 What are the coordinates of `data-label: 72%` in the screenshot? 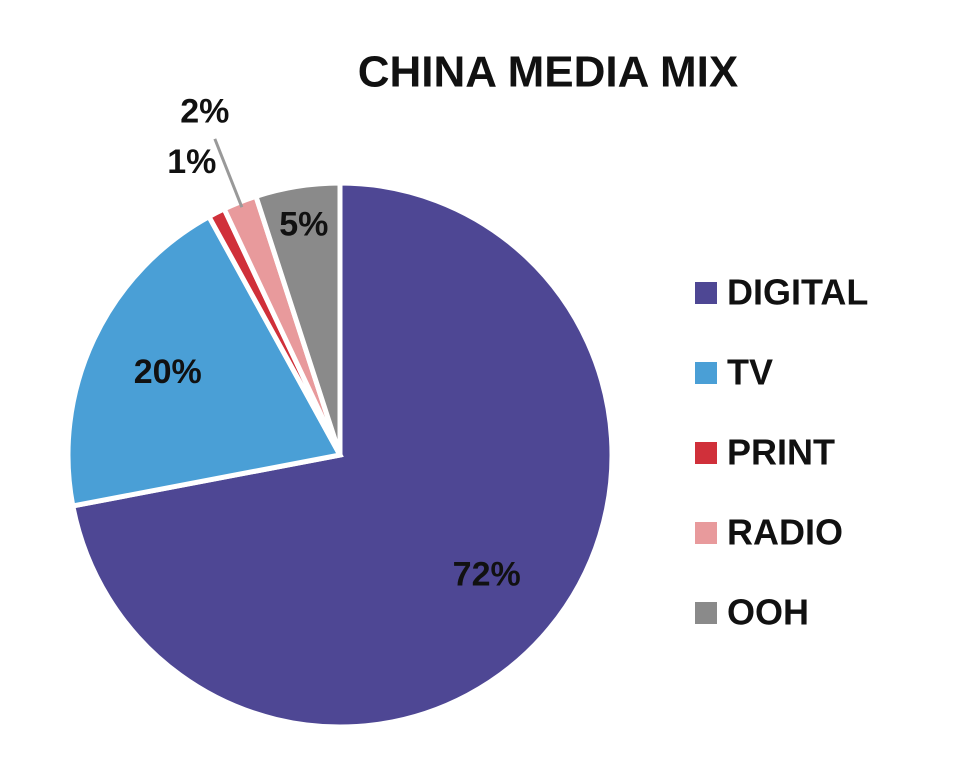 It's located at (487, 574).